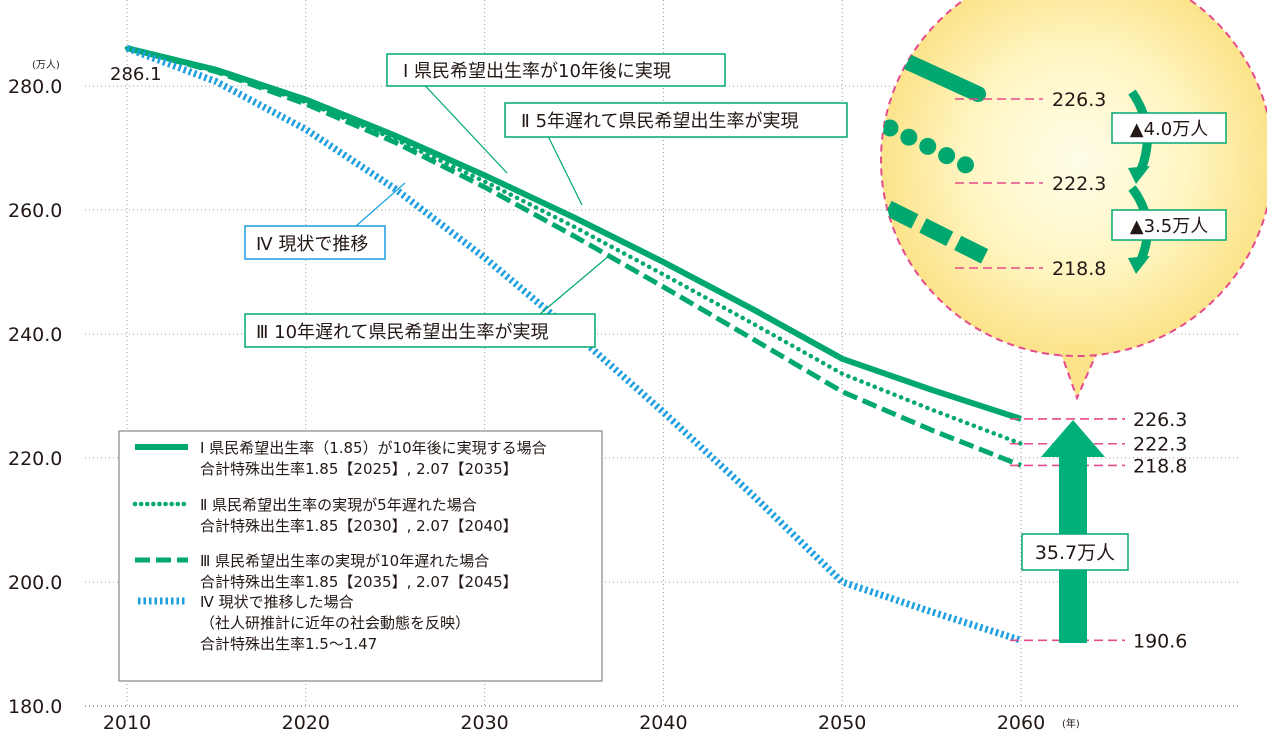 The height and width of the screenshot is (735, 1267). I want to click on zoom-bubble-pointer, so click(1079, 375).